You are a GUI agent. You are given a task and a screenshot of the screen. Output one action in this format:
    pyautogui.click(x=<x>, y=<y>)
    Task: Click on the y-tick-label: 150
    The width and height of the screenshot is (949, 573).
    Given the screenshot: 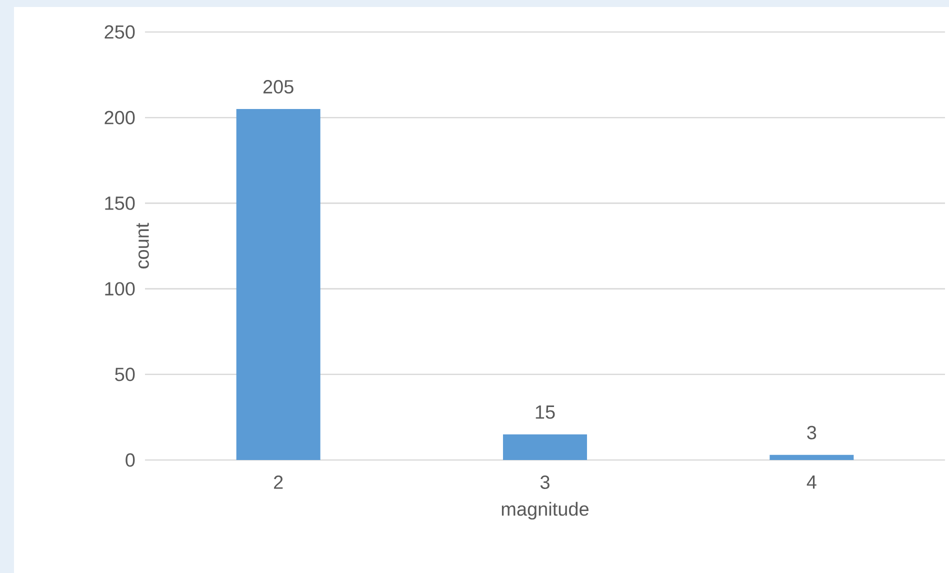 What is the action you would take?
    pyautogui.click(x=120, y=203)
    